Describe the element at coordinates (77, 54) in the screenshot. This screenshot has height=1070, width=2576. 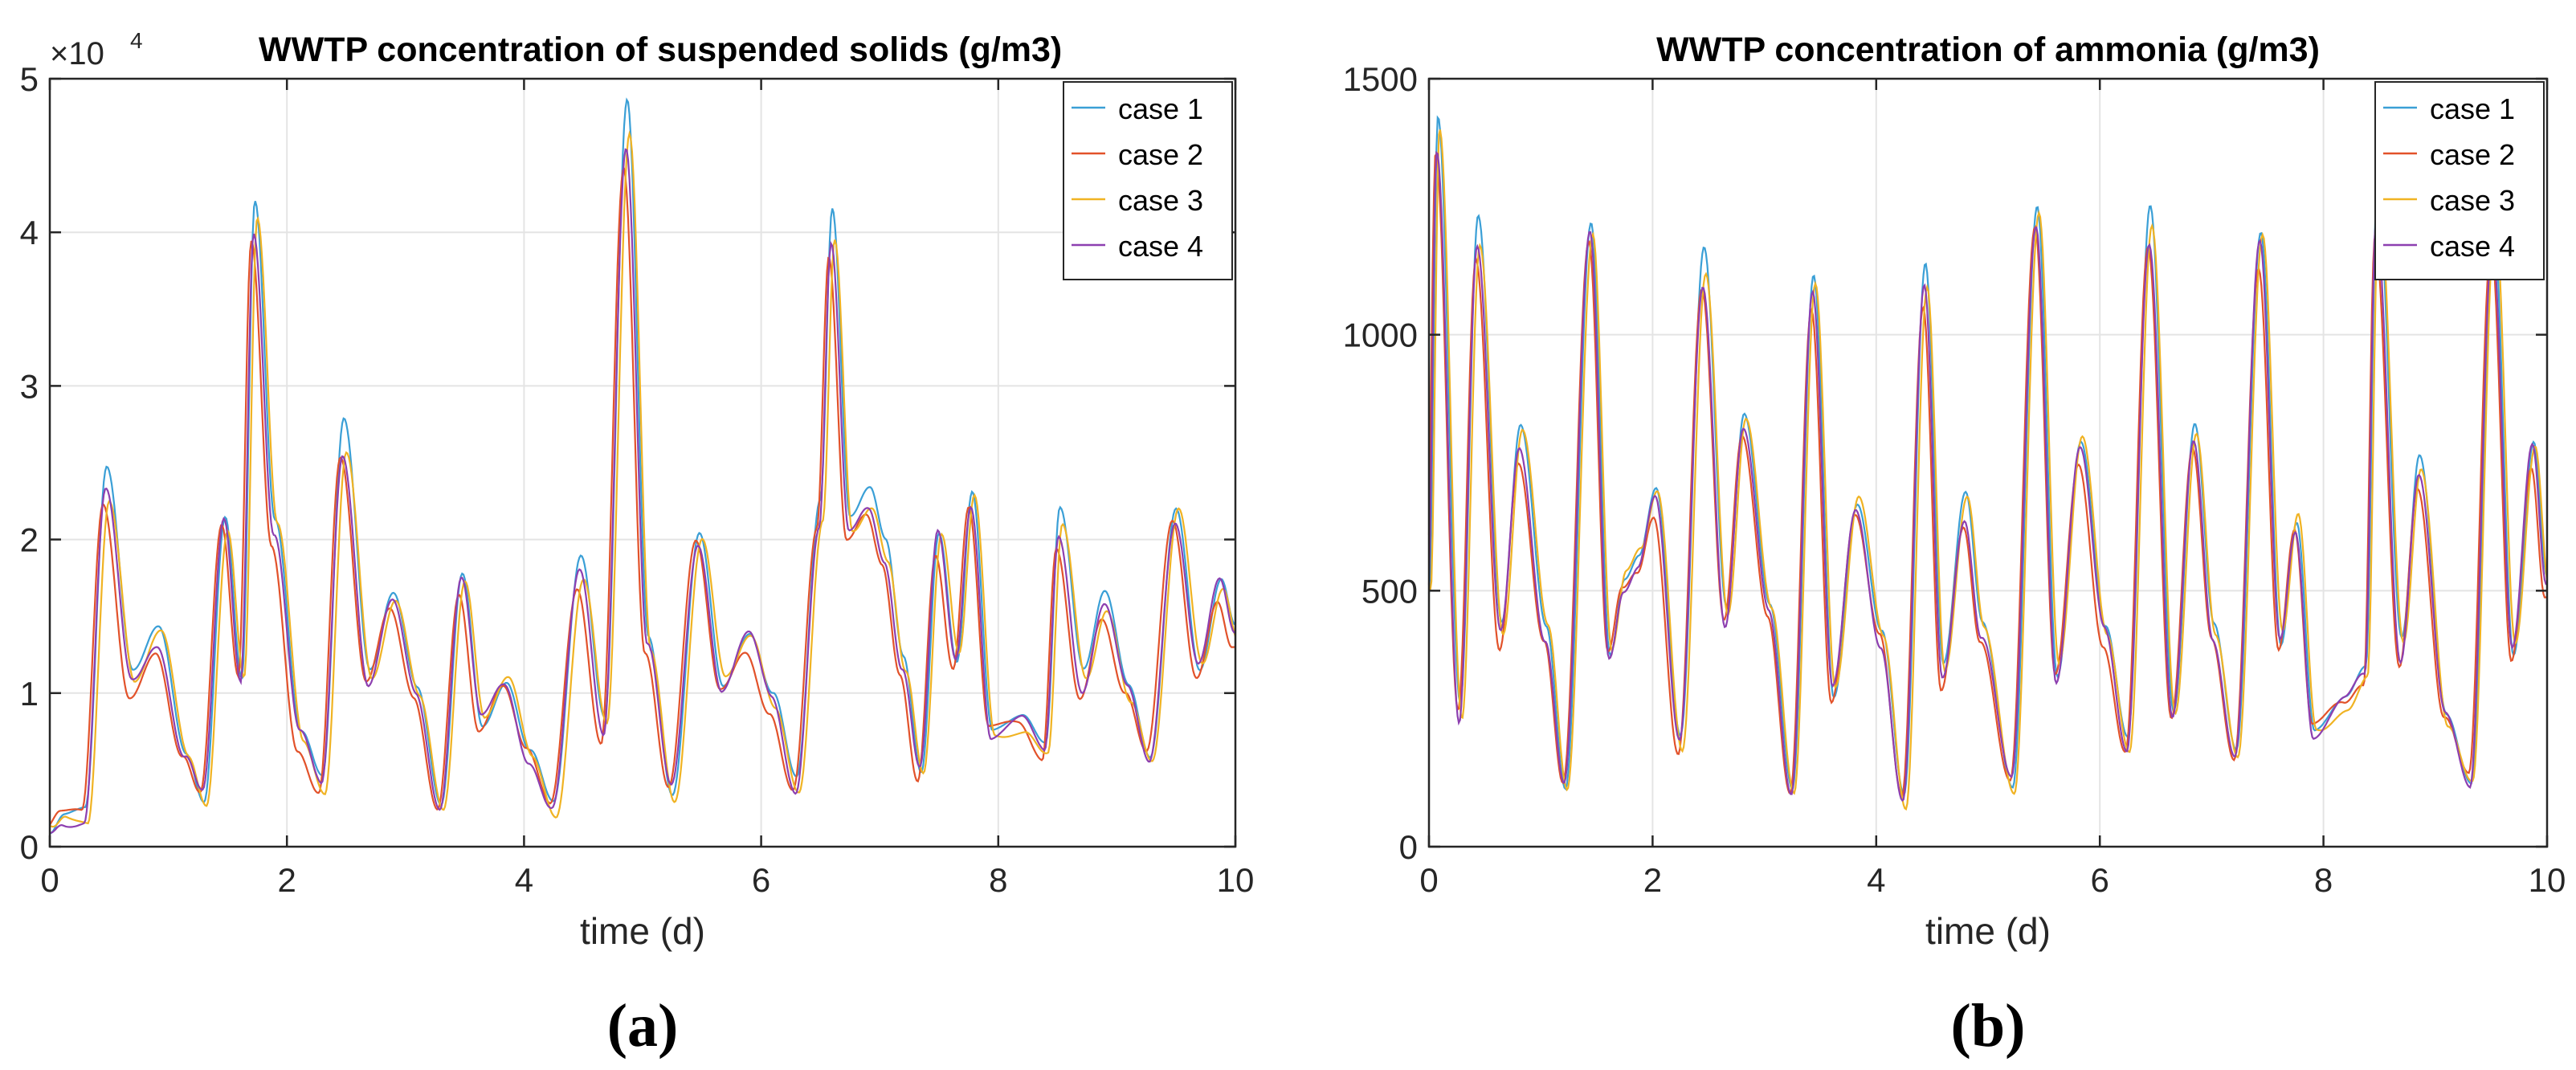
I see `y-multiplier: ×10` at that location.